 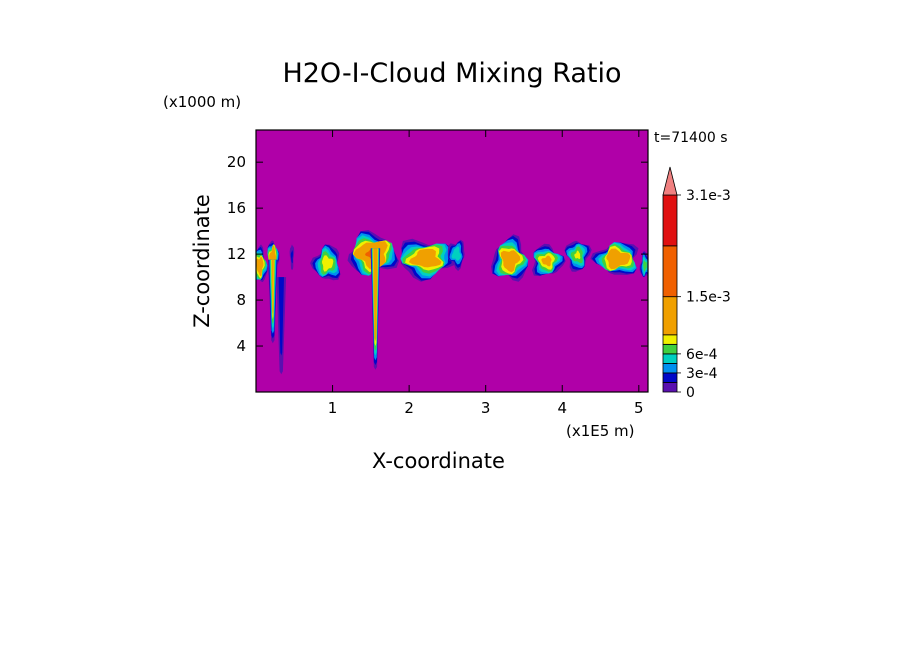 I want to click on cloud-field, so click(x=452, y=302).